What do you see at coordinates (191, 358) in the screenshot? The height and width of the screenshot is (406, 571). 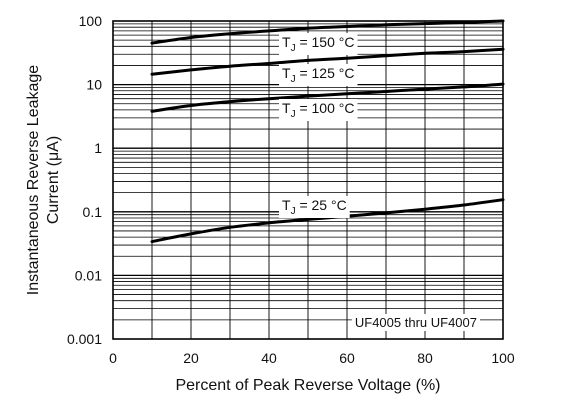 I see `x-tick-label: 20` at bounding box center [191, 358].